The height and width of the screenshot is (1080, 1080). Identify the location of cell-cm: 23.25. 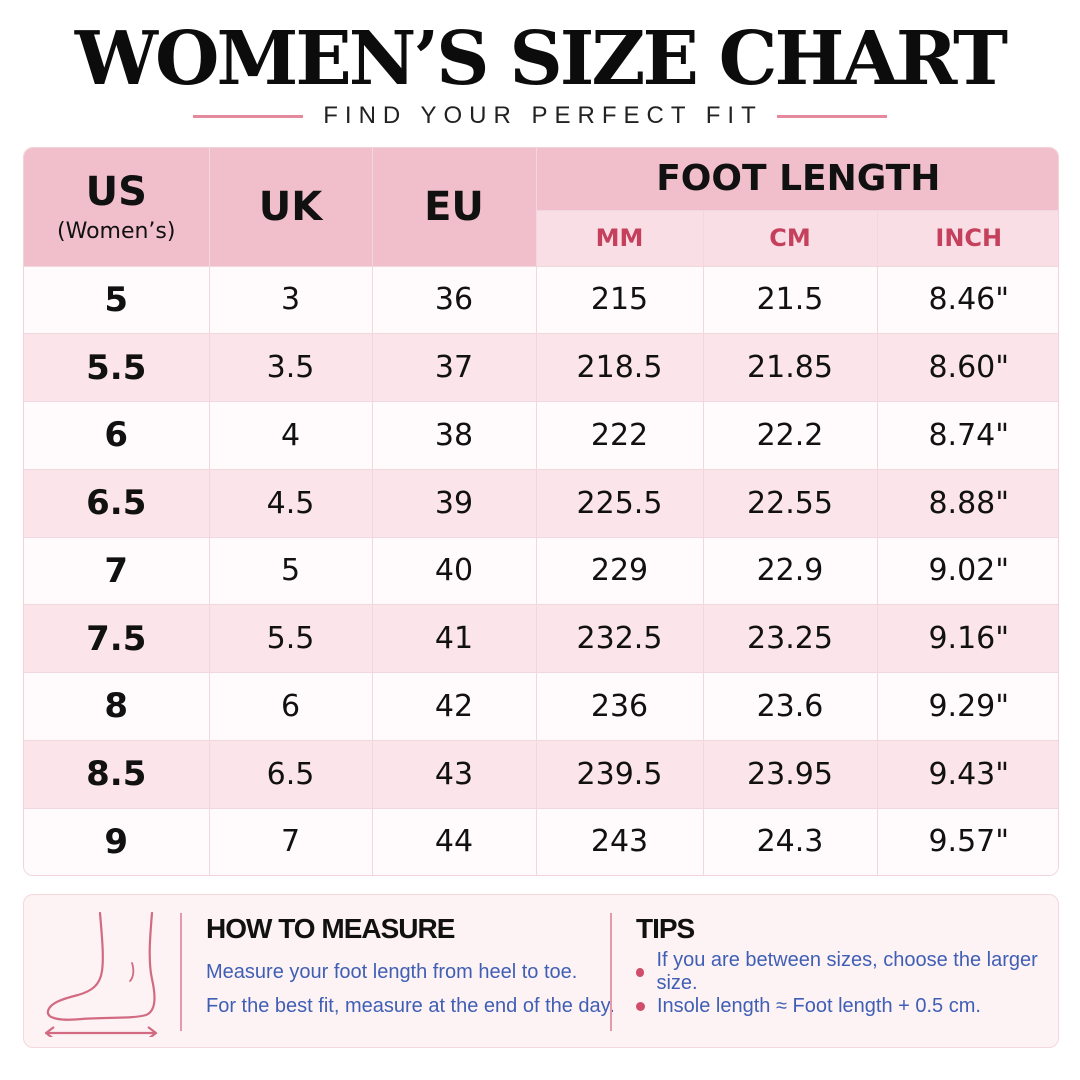
(790, 638).